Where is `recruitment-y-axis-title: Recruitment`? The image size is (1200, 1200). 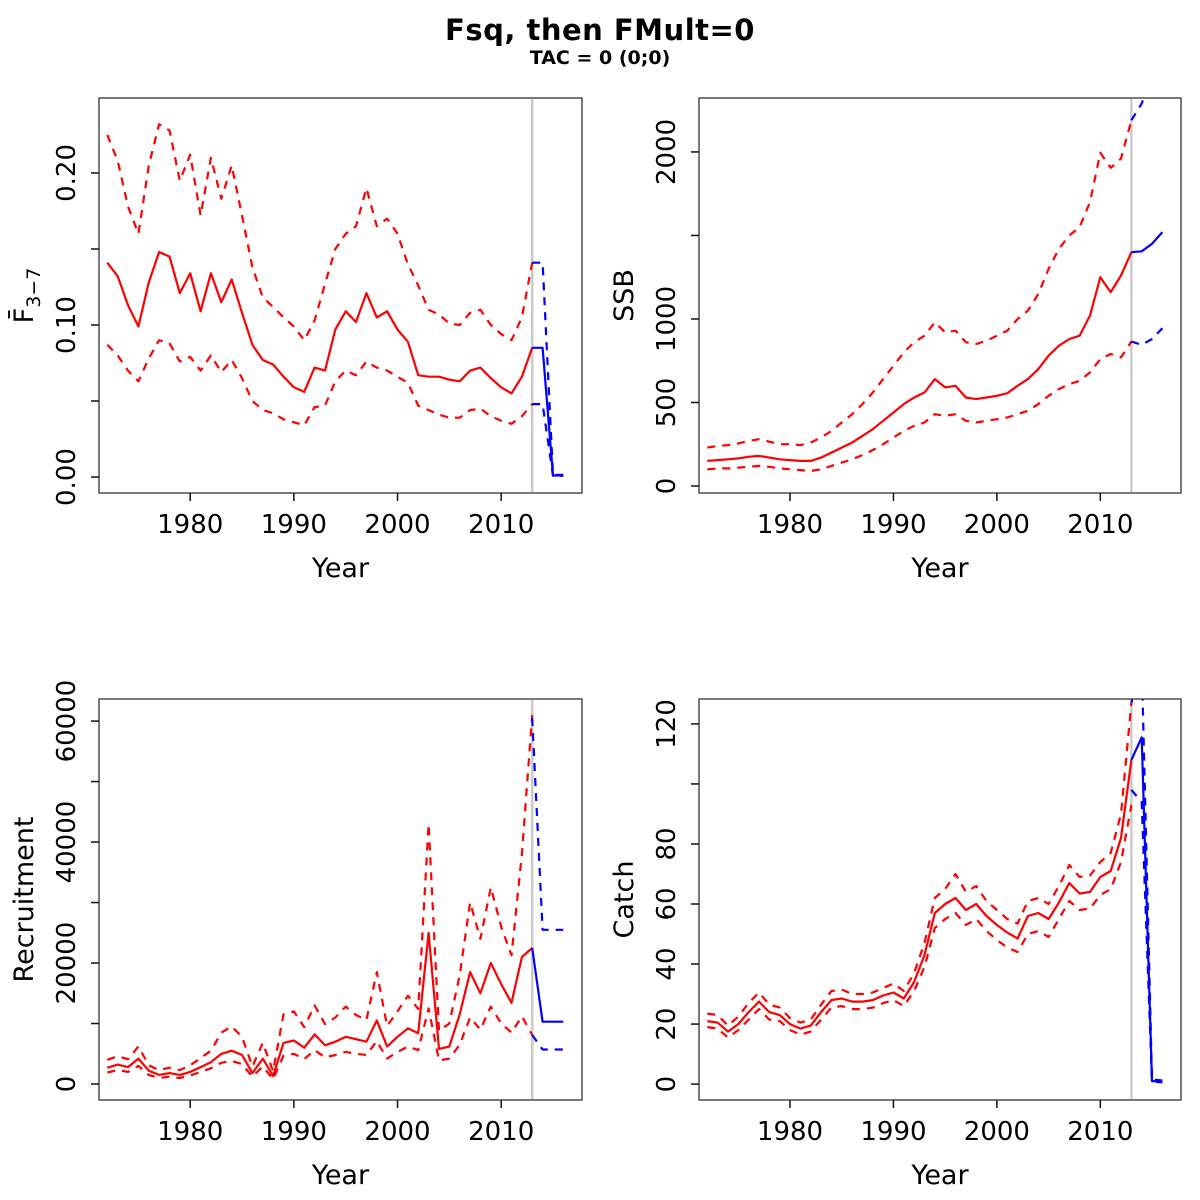
recruitment-y-axis-title: Recruitment is located at coordinates (24, 900).